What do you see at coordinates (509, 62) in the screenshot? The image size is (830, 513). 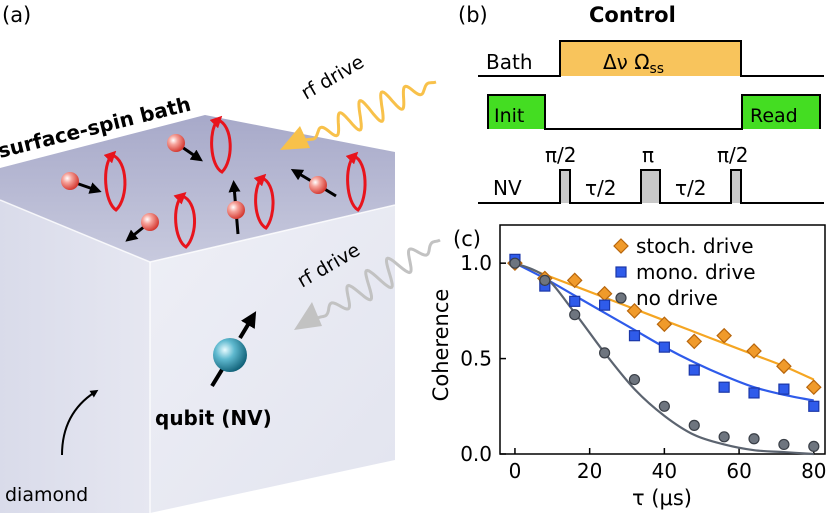 I see `bath-row-label: Bath` at bounding box center [509, 62].